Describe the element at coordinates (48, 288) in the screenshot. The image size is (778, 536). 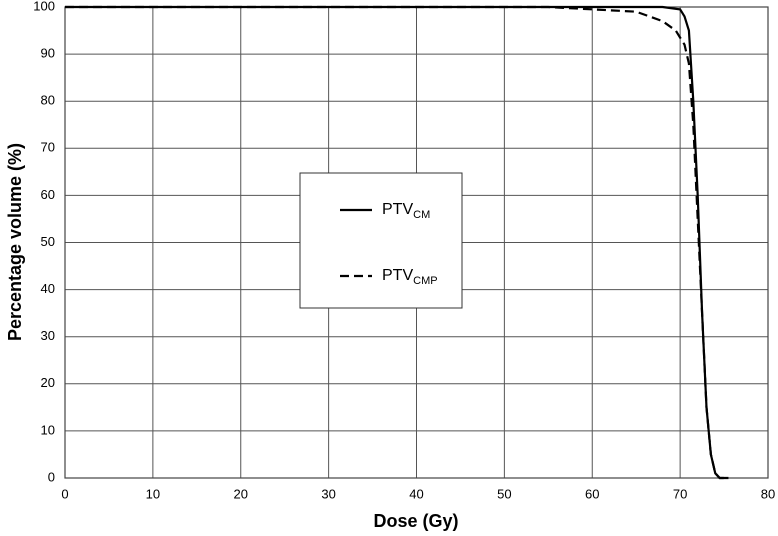
I see `y-tick-label: 40` at that location.